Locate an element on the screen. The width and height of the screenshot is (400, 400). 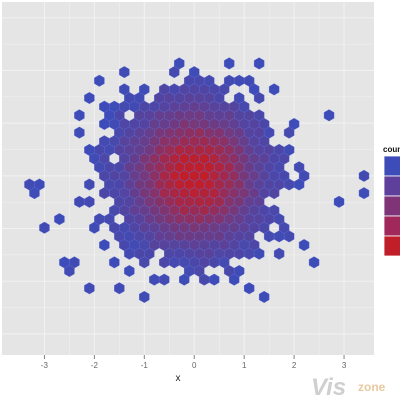
x-tick-label: -2 is located at coordinates (95, 365).